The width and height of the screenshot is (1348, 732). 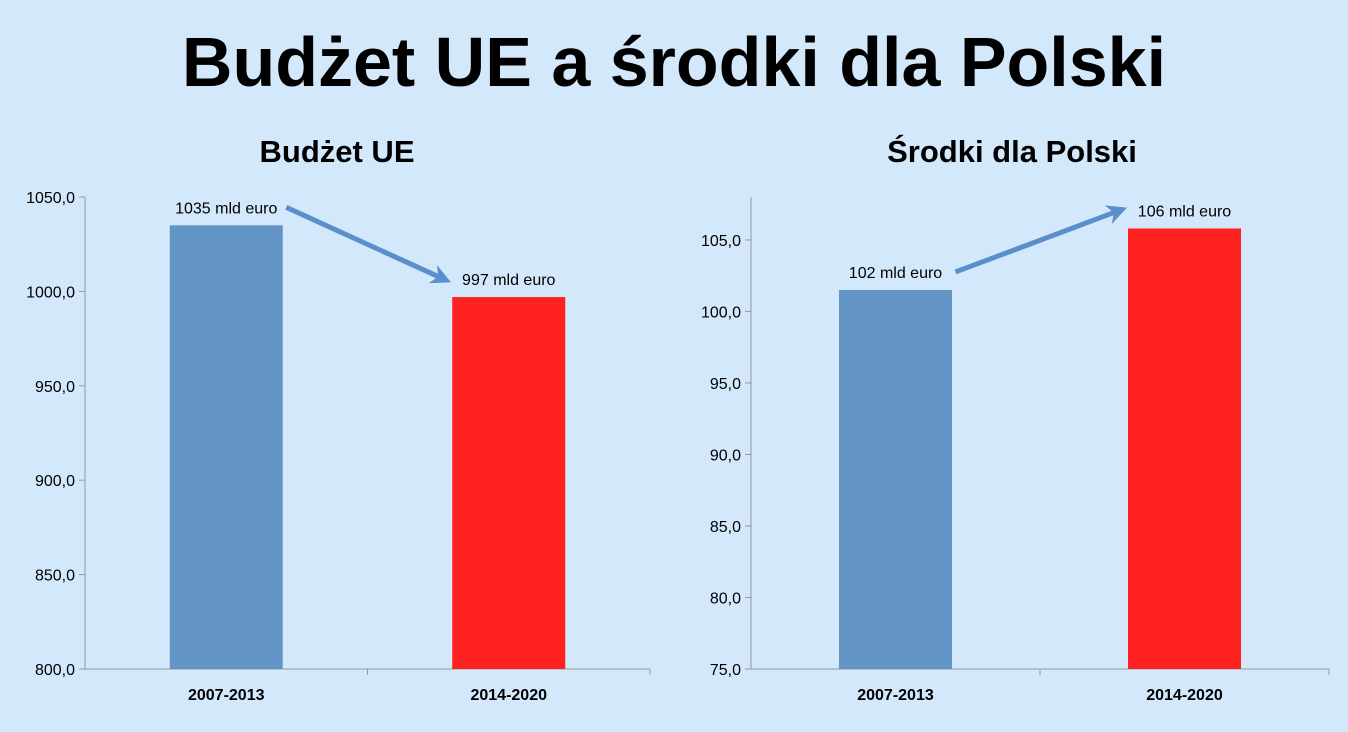 I want to click on data-label: 106 mld euro, so click(x=1184, y=211).